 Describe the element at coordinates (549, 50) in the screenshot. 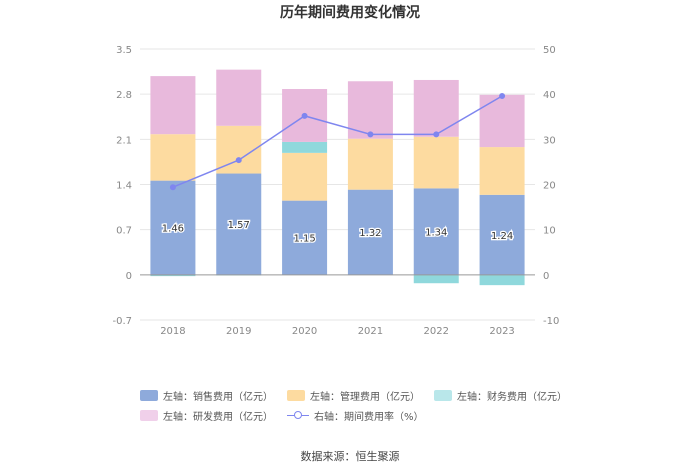

I see `y-right-tick-label: 50` at that location.